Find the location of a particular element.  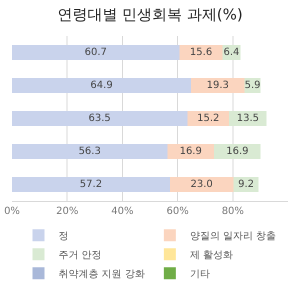

chart-title: 연령대별 민생회복 과제(%) is located at coordinates (150, 15).